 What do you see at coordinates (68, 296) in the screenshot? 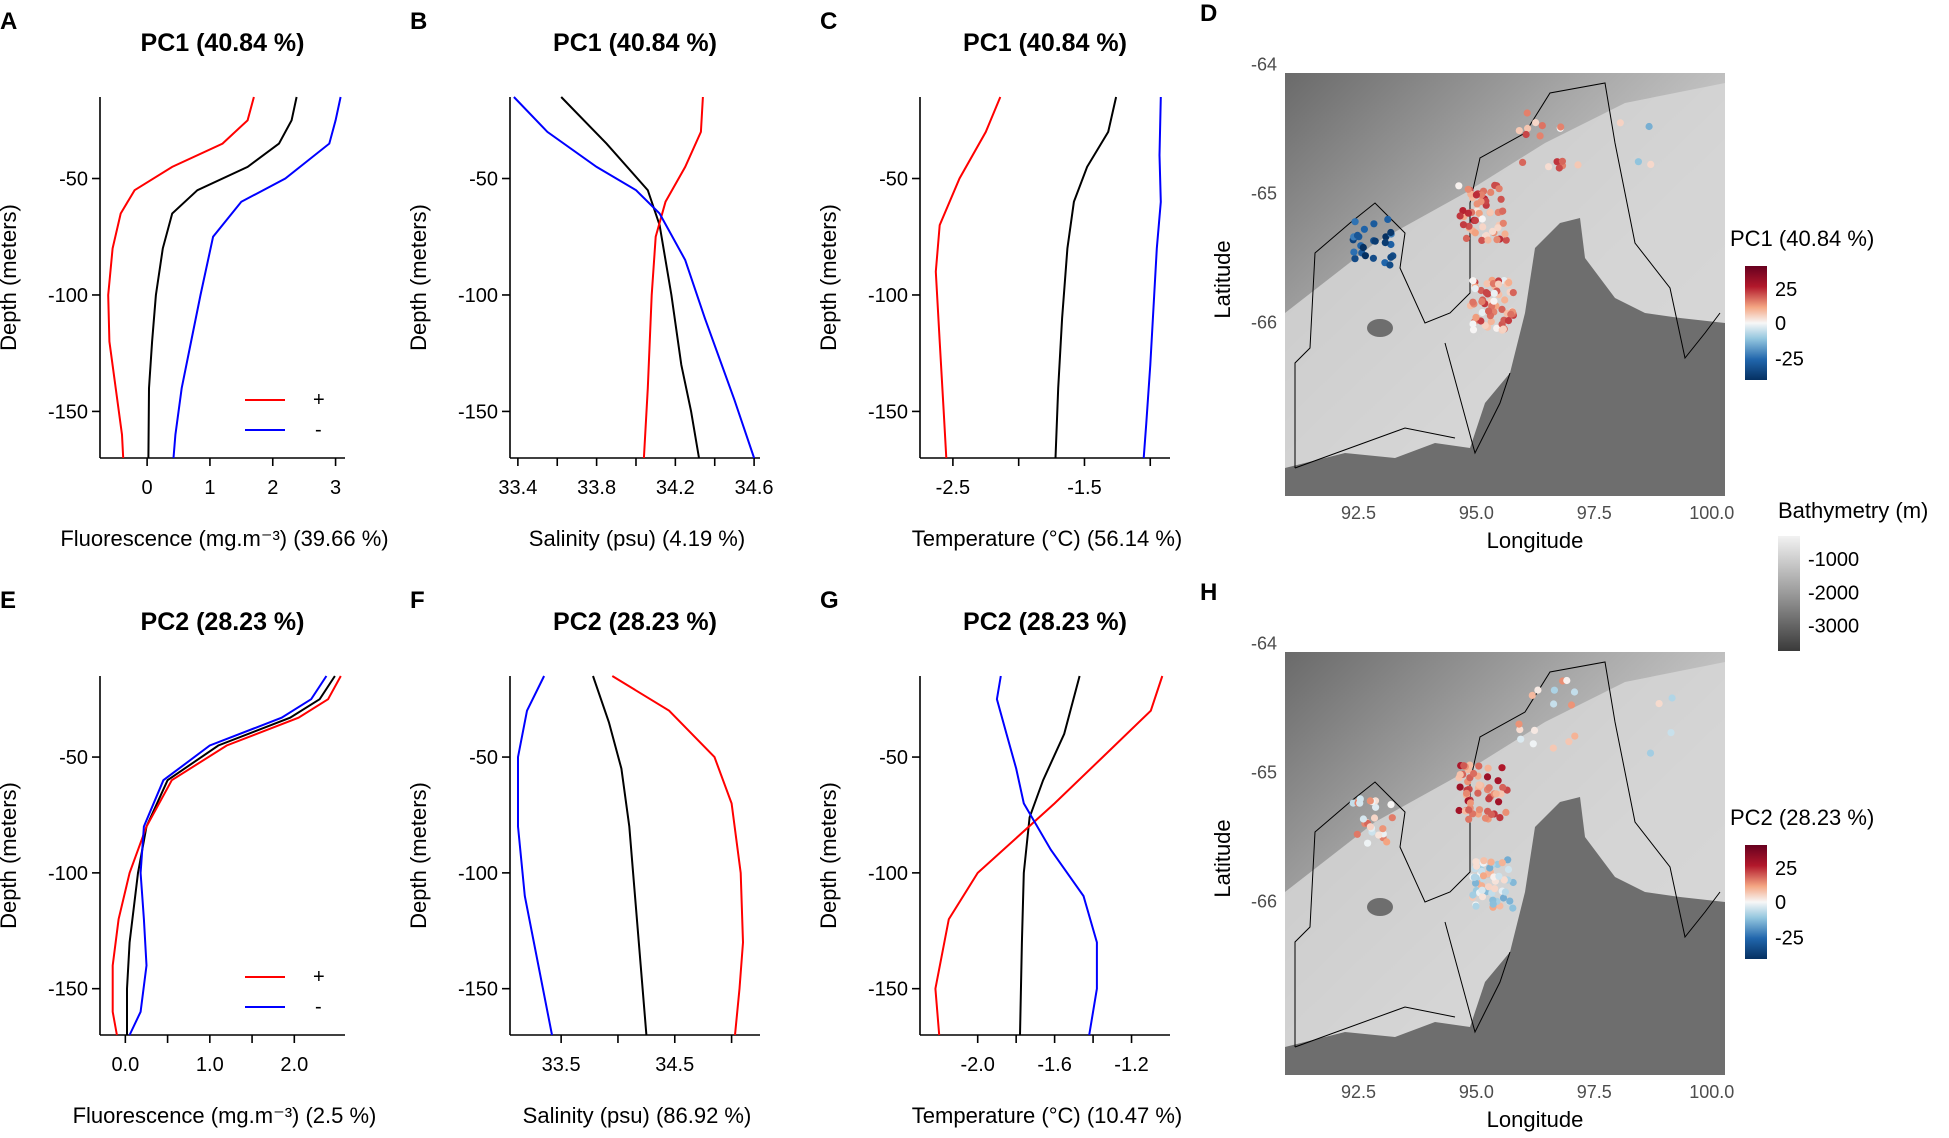
I see `y-tick-label: -100` at bounding box center [68, 296].